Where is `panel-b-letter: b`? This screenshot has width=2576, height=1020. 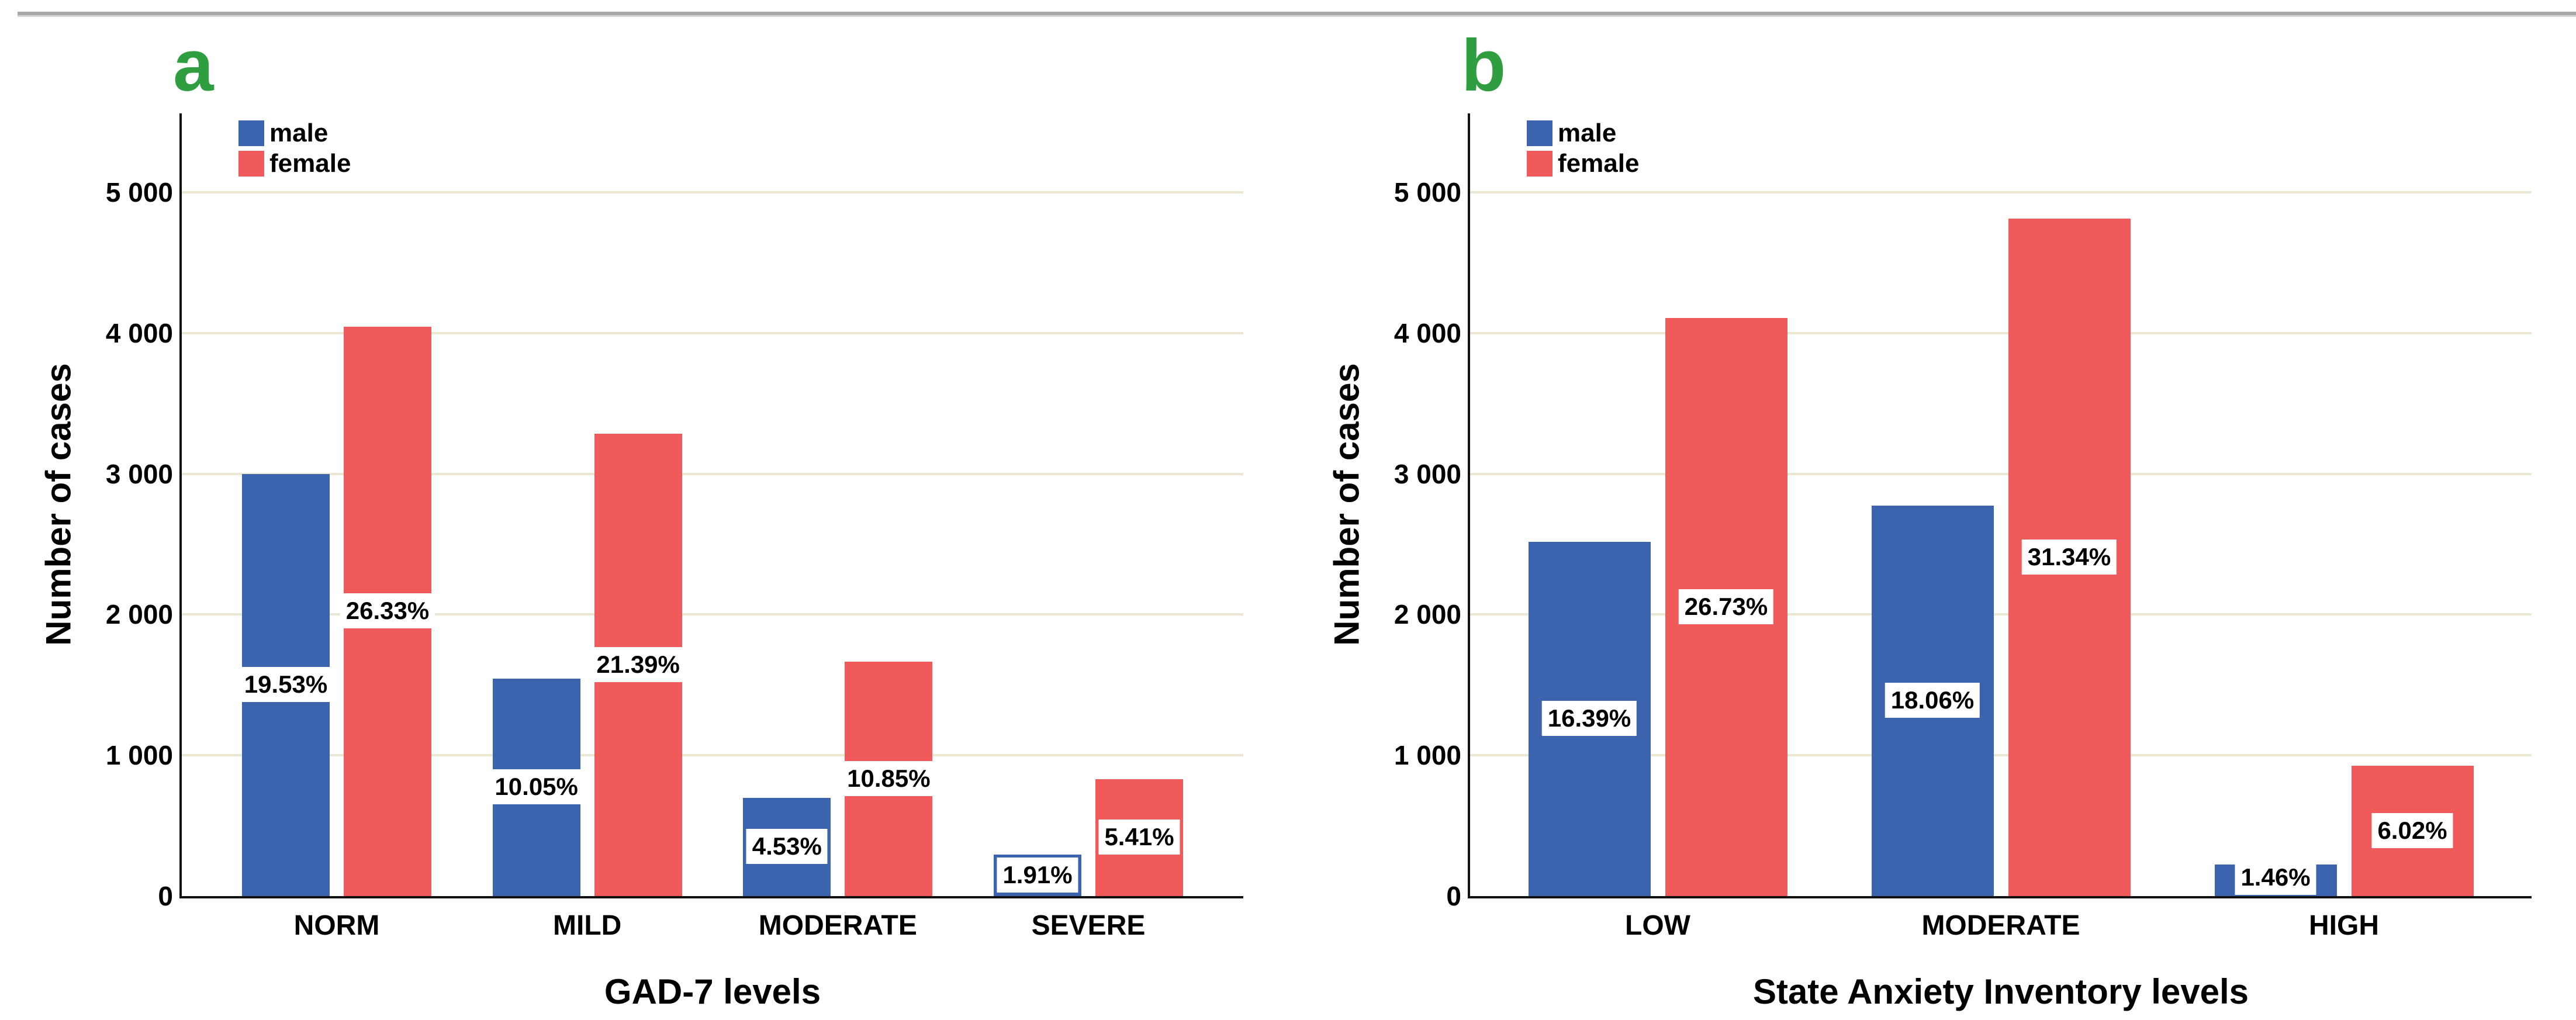
panel-b-letter: b is located at coordinates (1483, 65).